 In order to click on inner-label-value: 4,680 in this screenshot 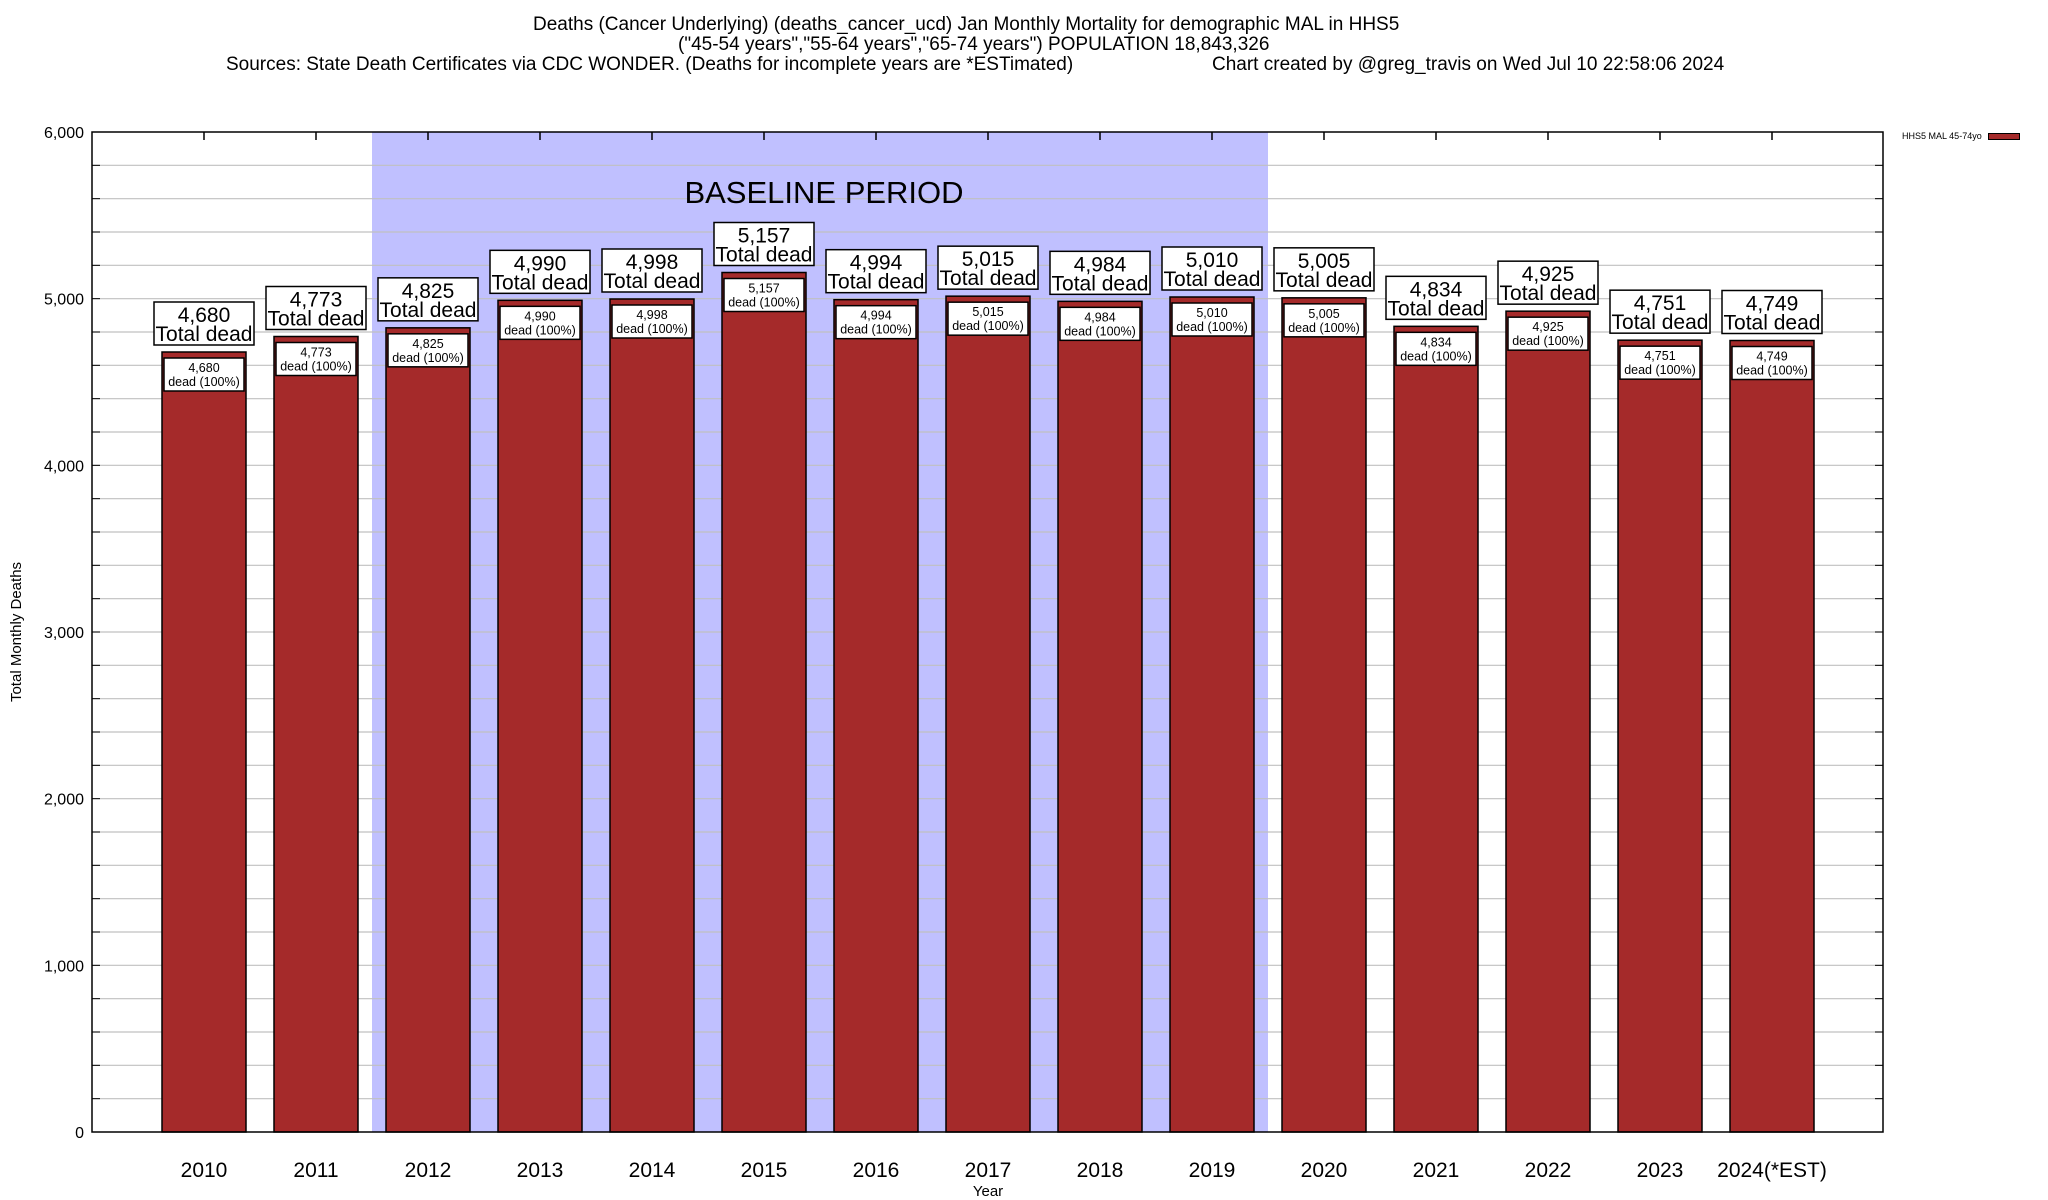, I will do `click(203, 368)`.